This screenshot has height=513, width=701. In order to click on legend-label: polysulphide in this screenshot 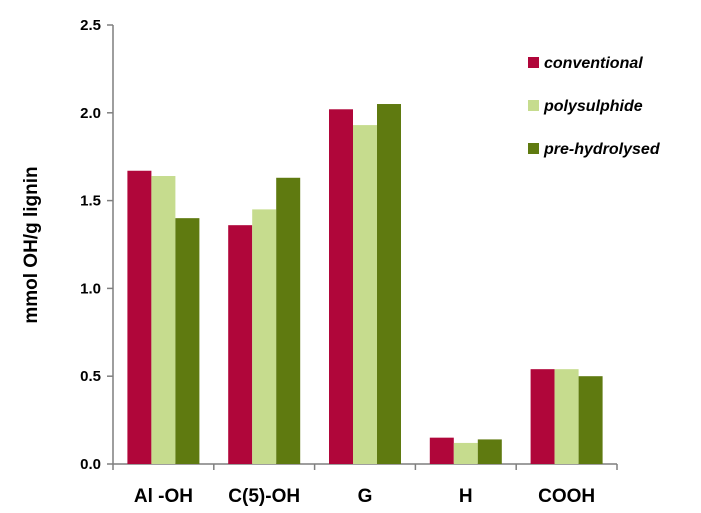, I will do `click(593, 106)`.